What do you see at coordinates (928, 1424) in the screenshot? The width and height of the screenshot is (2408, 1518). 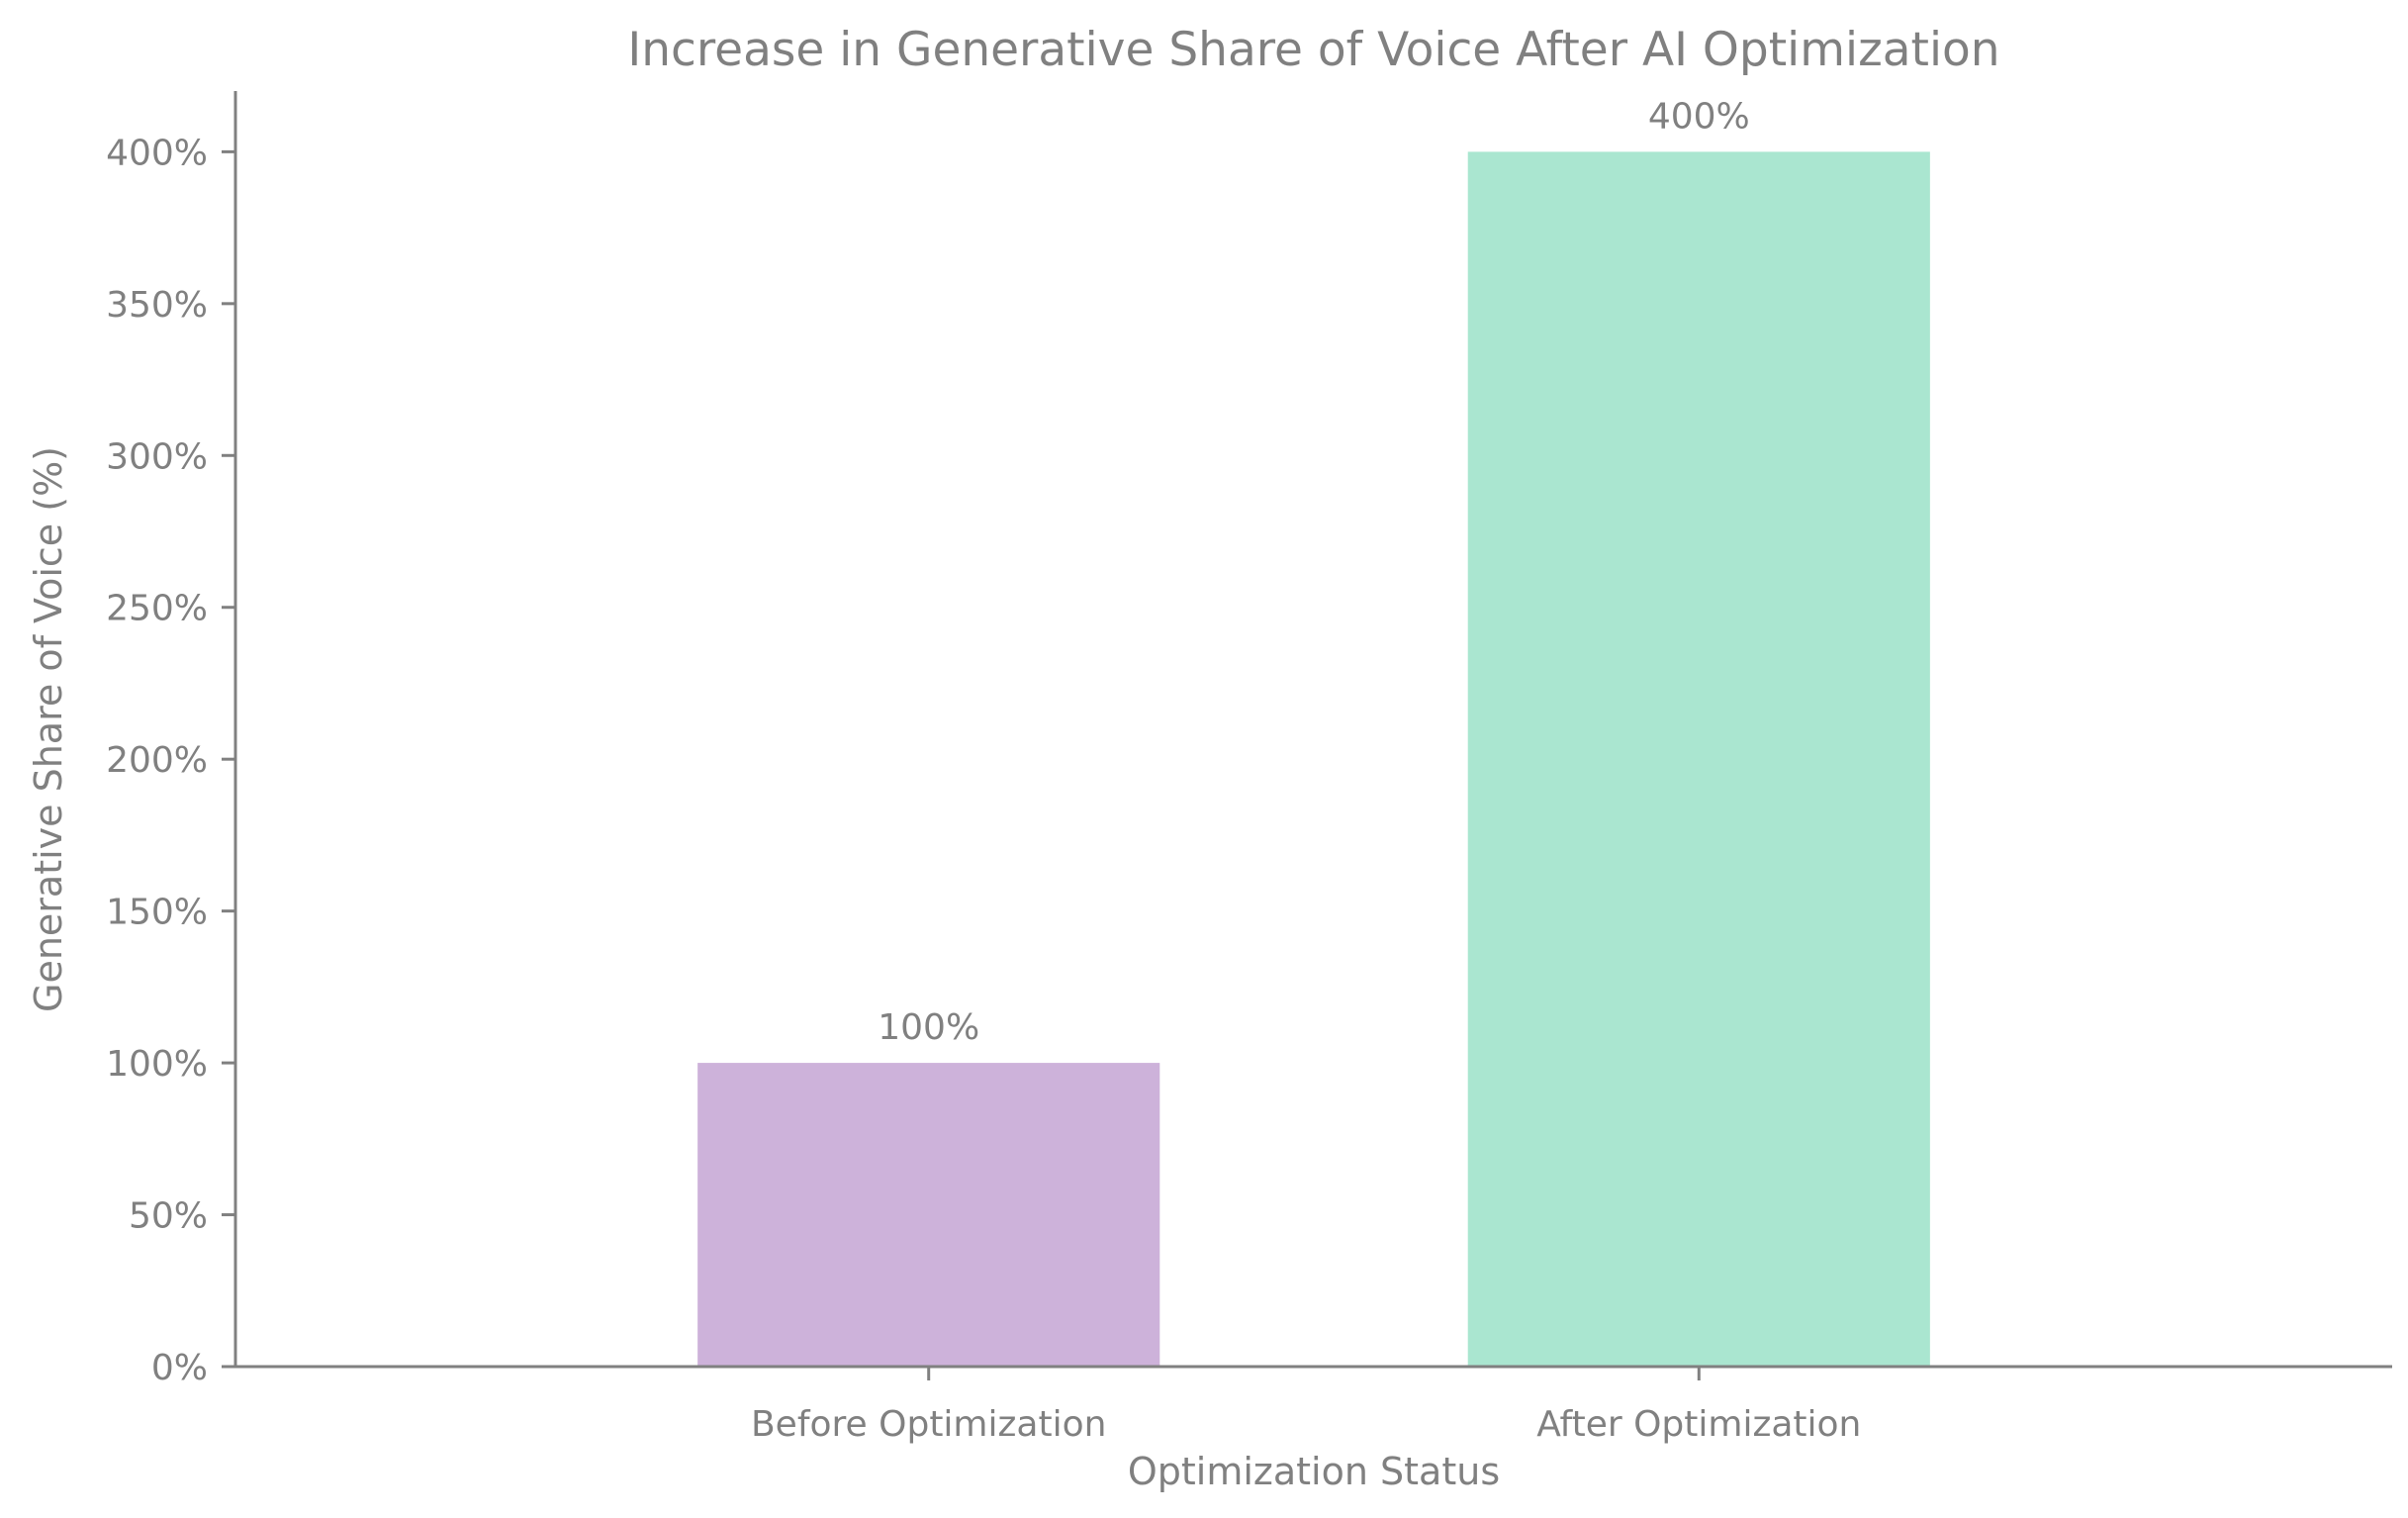 I see `x-tick-label: Before Optimization` at bounding box center [928, 1424].